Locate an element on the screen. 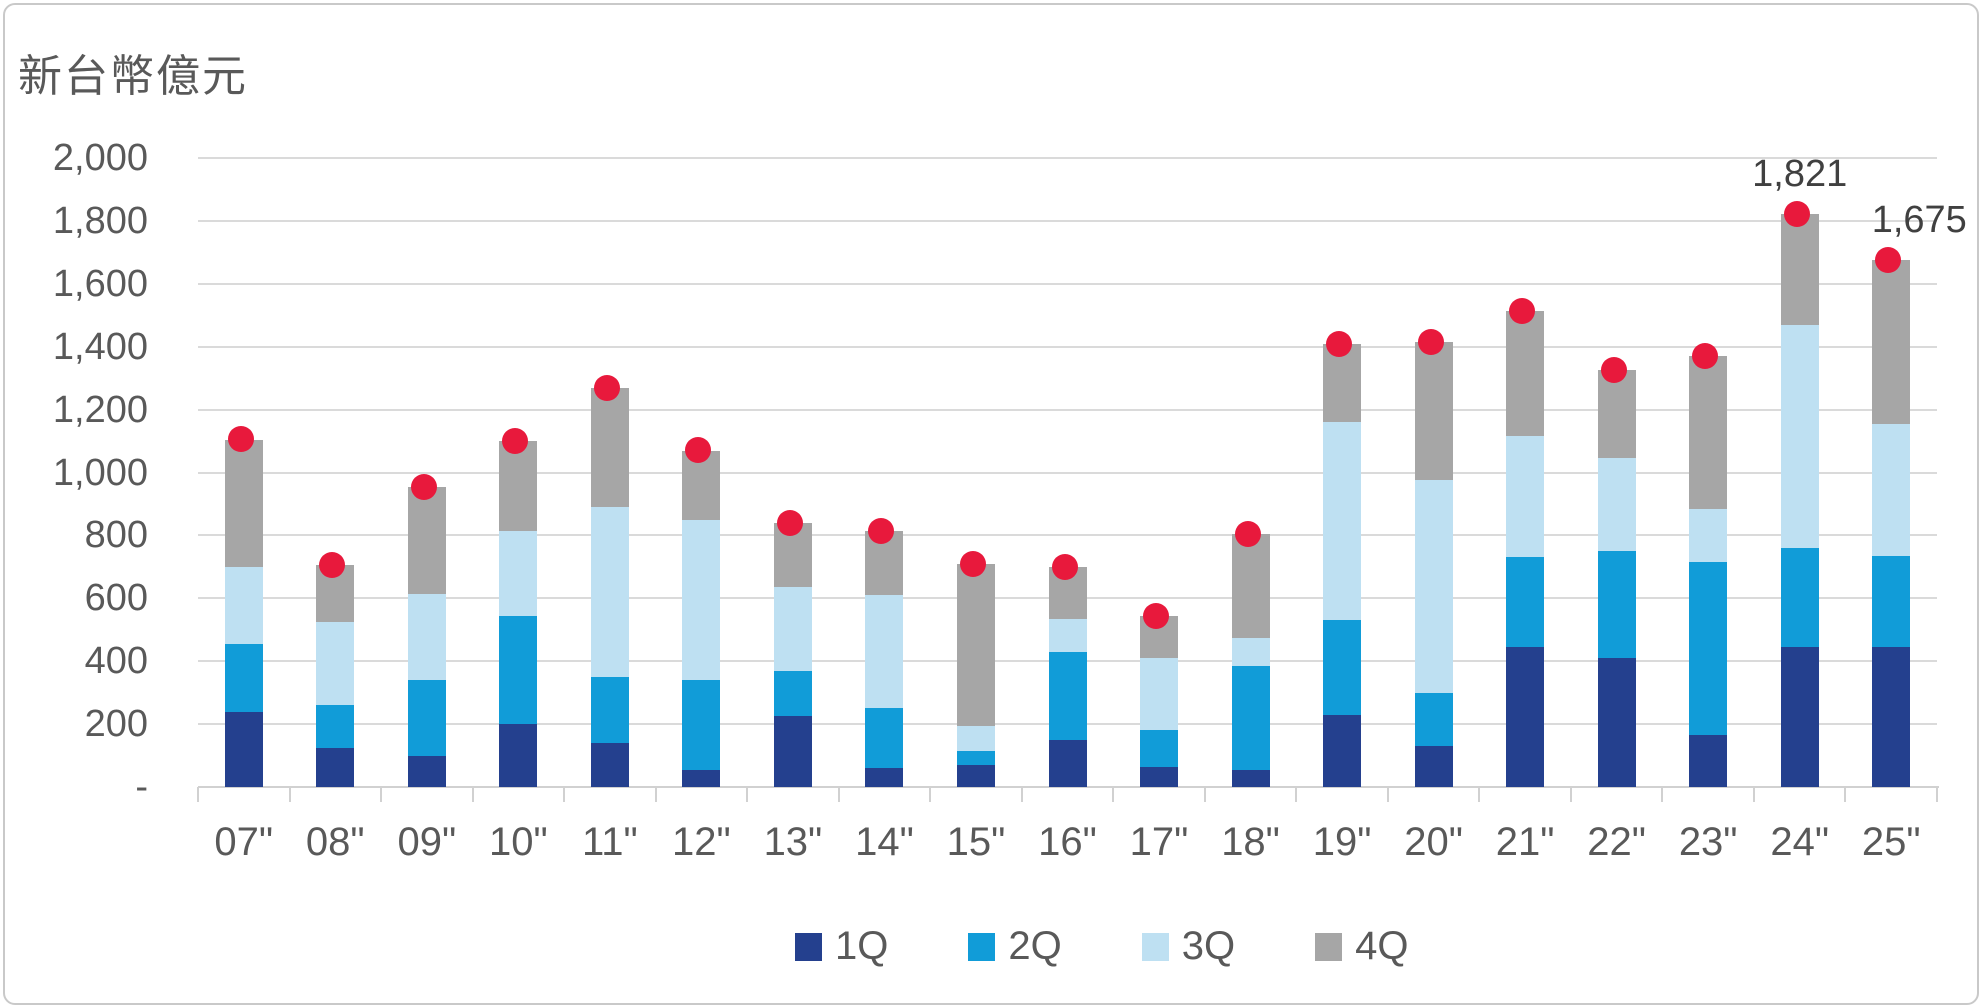 The image size is (1982, 1008). x-axis-label: 10" is located at coordinates (518, 842).